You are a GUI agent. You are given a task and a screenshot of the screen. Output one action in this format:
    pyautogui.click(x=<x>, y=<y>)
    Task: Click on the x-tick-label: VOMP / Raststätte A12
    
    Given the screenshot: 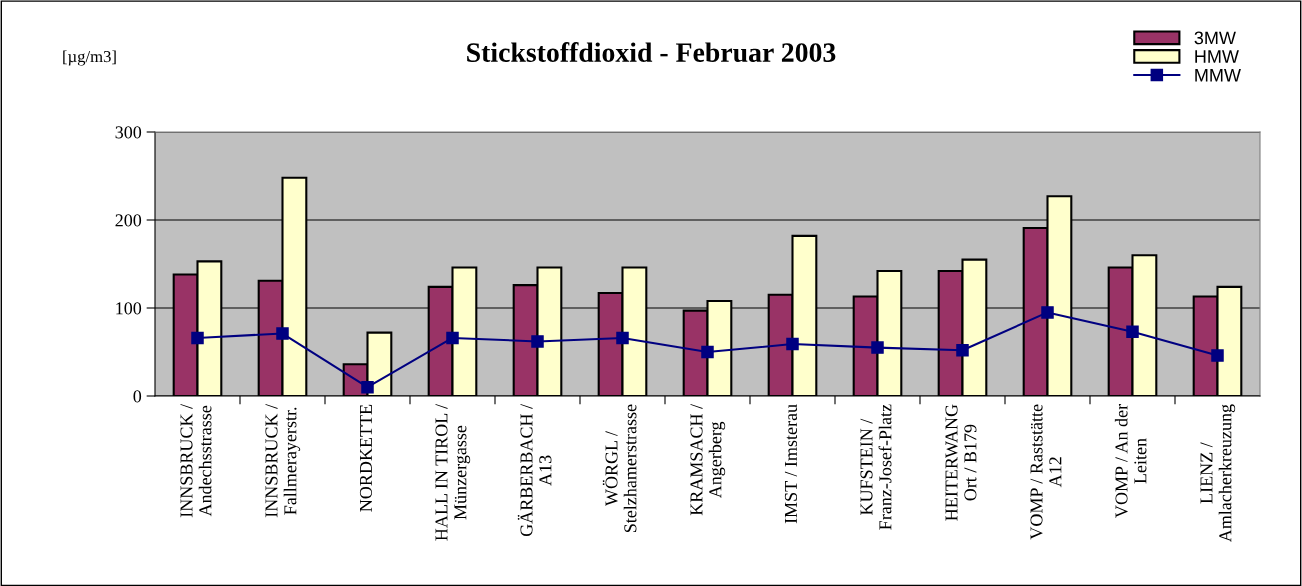 What is the action you would take?
    pyautogui.click(x=1046, y=472)
    